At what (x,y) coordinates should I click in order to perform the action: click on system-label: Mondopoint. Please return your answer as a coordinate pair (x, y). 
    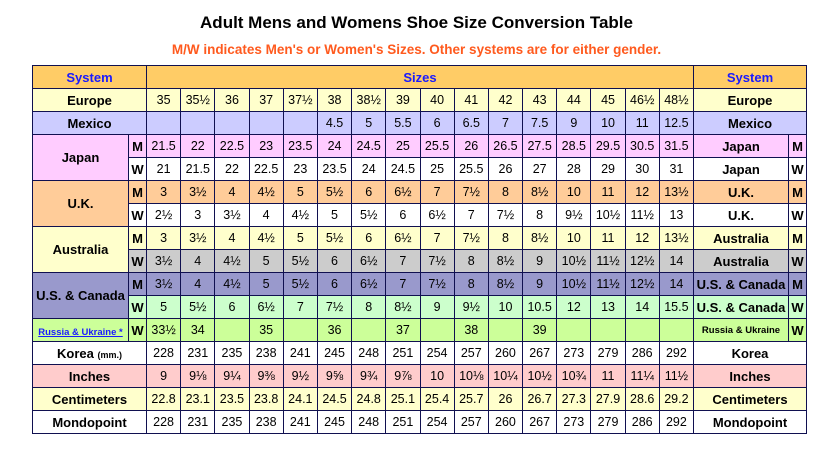
    Looking at the image, I should click on (89, 422).